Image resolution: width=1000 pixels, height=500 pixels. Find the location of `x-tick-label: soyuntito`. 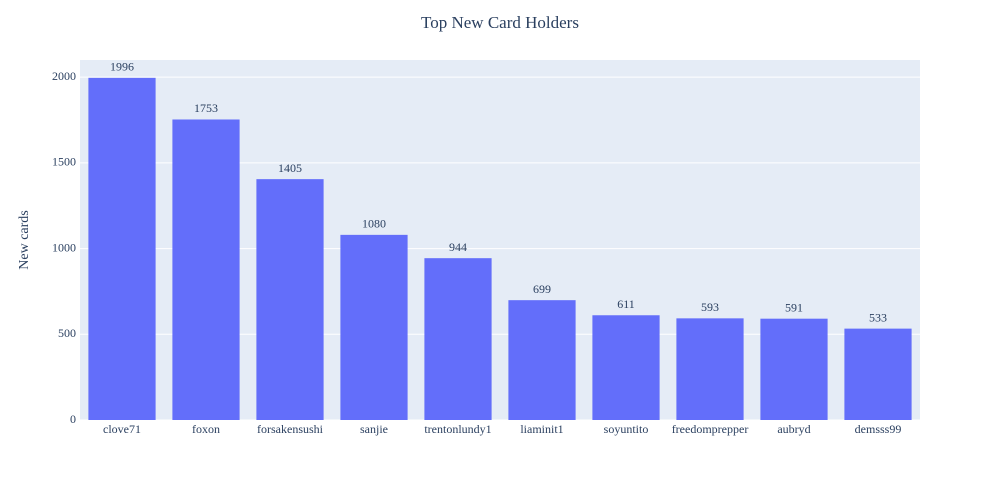

x-tick-label: soyuntito is located at coordinates (626, 429).